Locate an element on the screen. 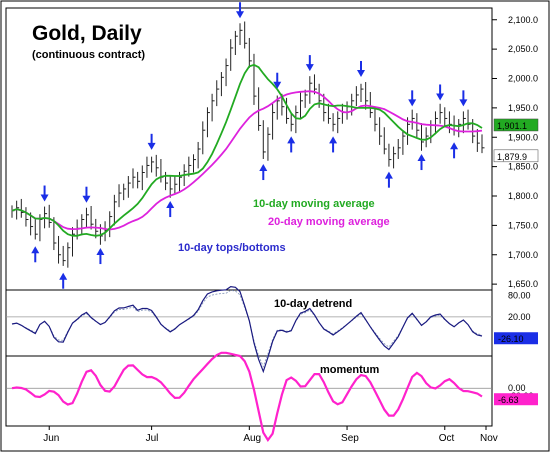 The height and width of the screenshot is (452, 550). momentum-value-box is located at coordinates (516, 399).